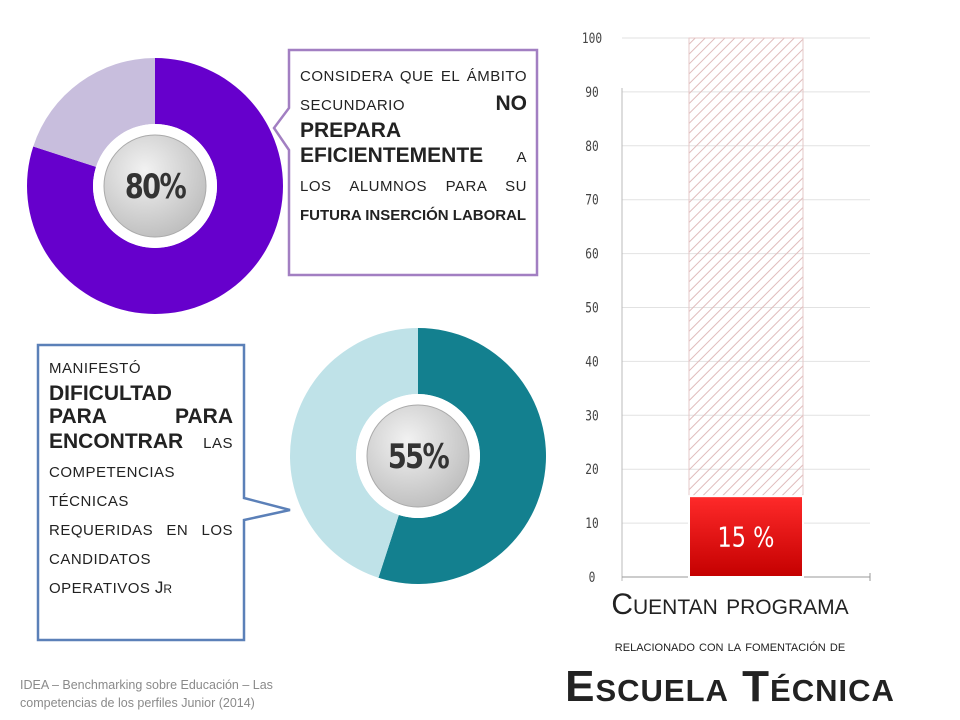  What do you see at coordinates (413, 172) in the screenshot?
I see `callout-part: A LOS ALUMNOS PARA SU` at bounding box center [413, 172].